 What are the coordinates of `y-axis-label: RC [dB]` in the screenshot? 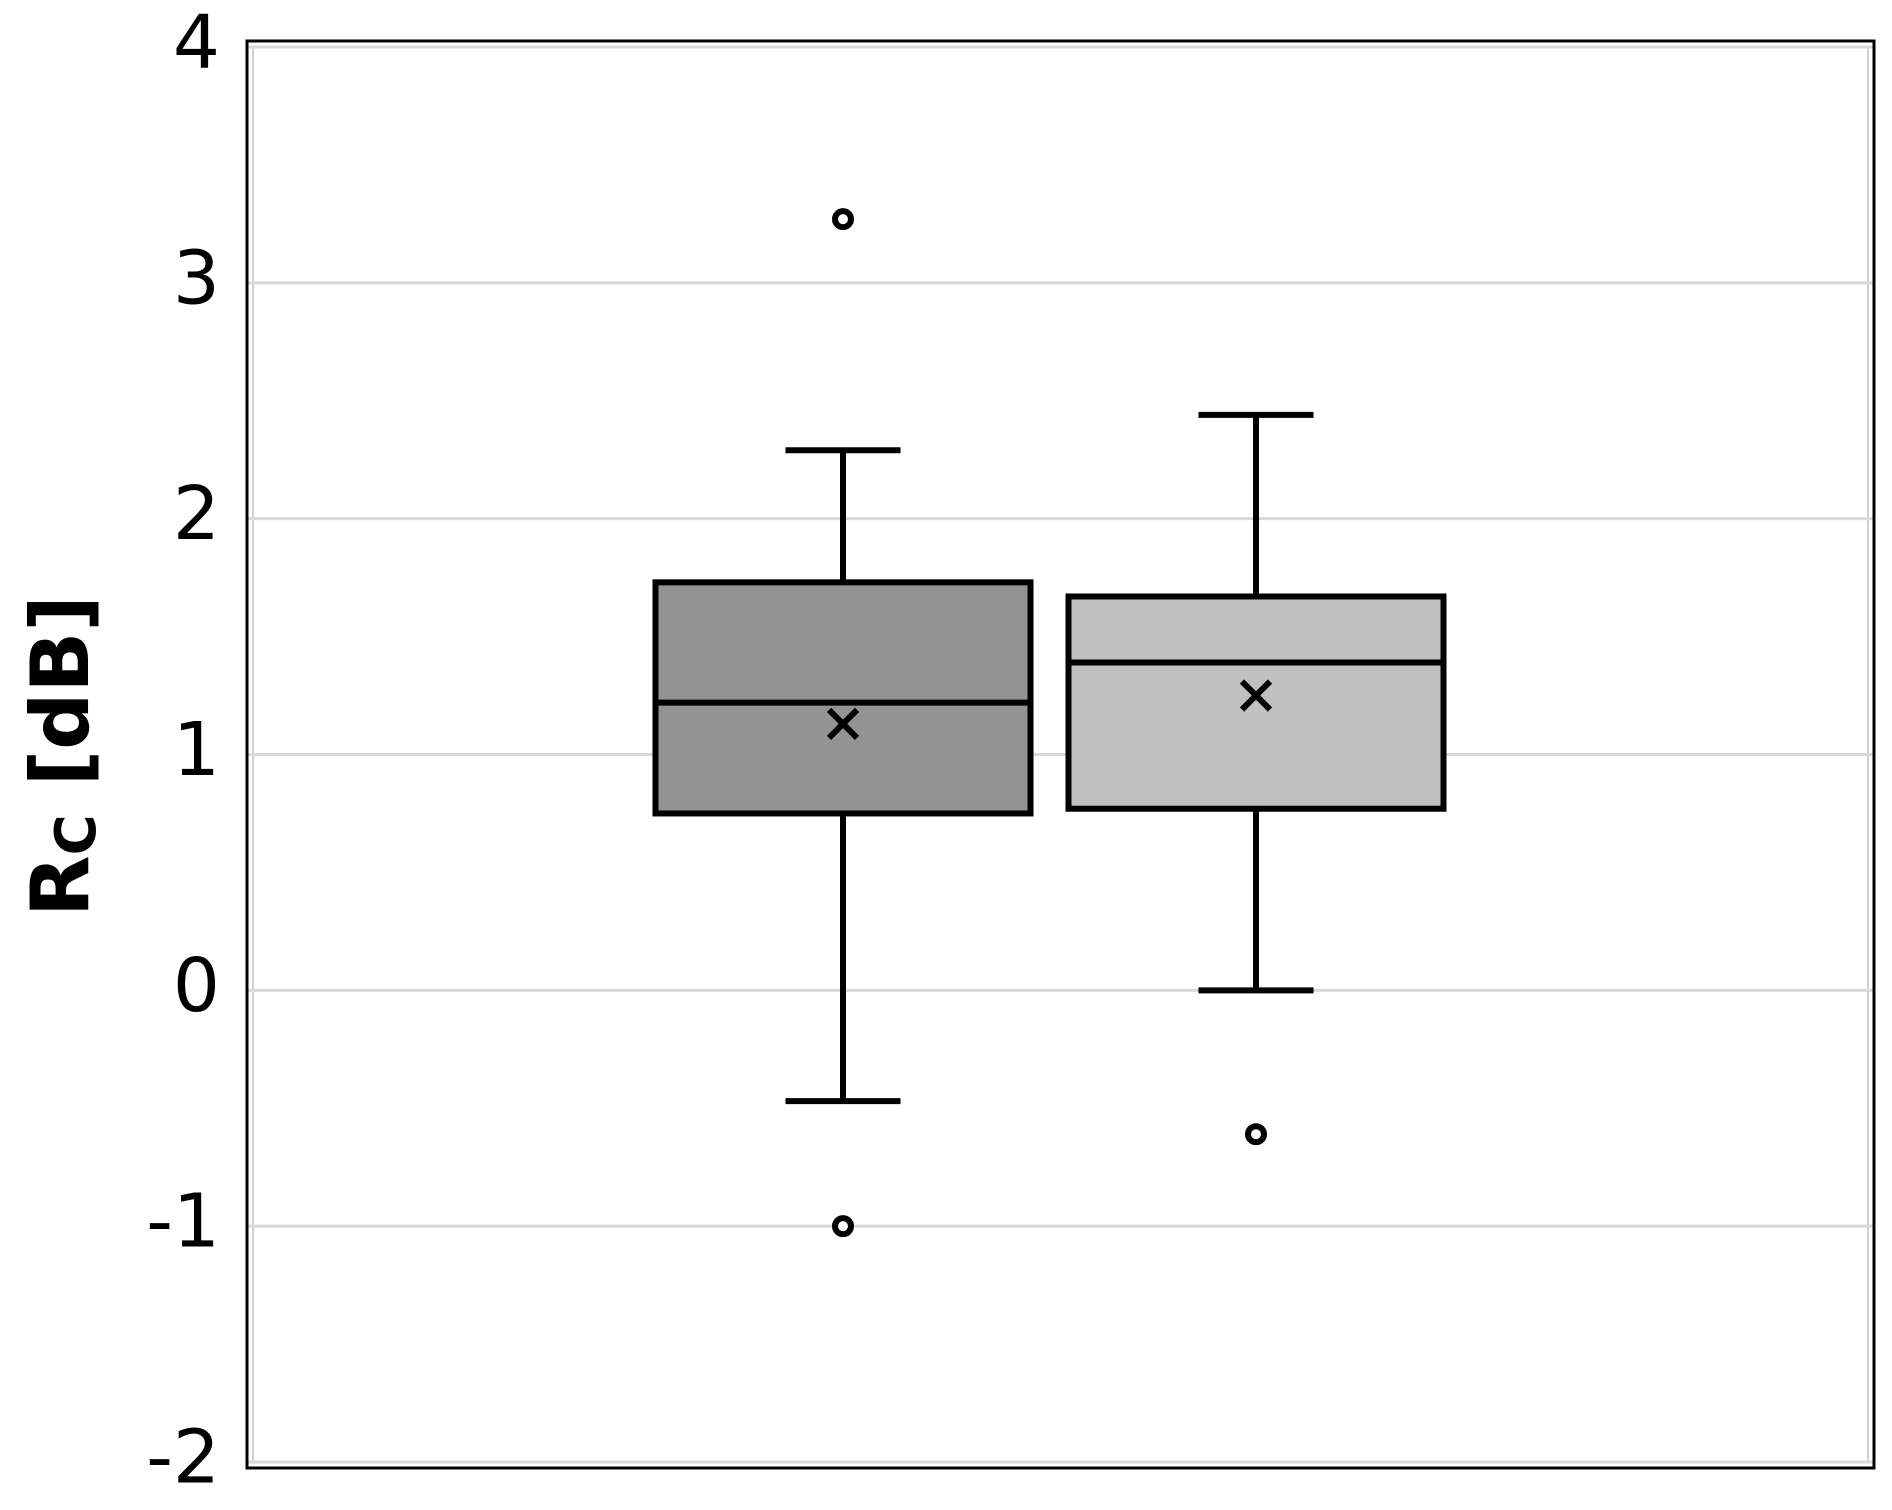 It's located at (61, 756).